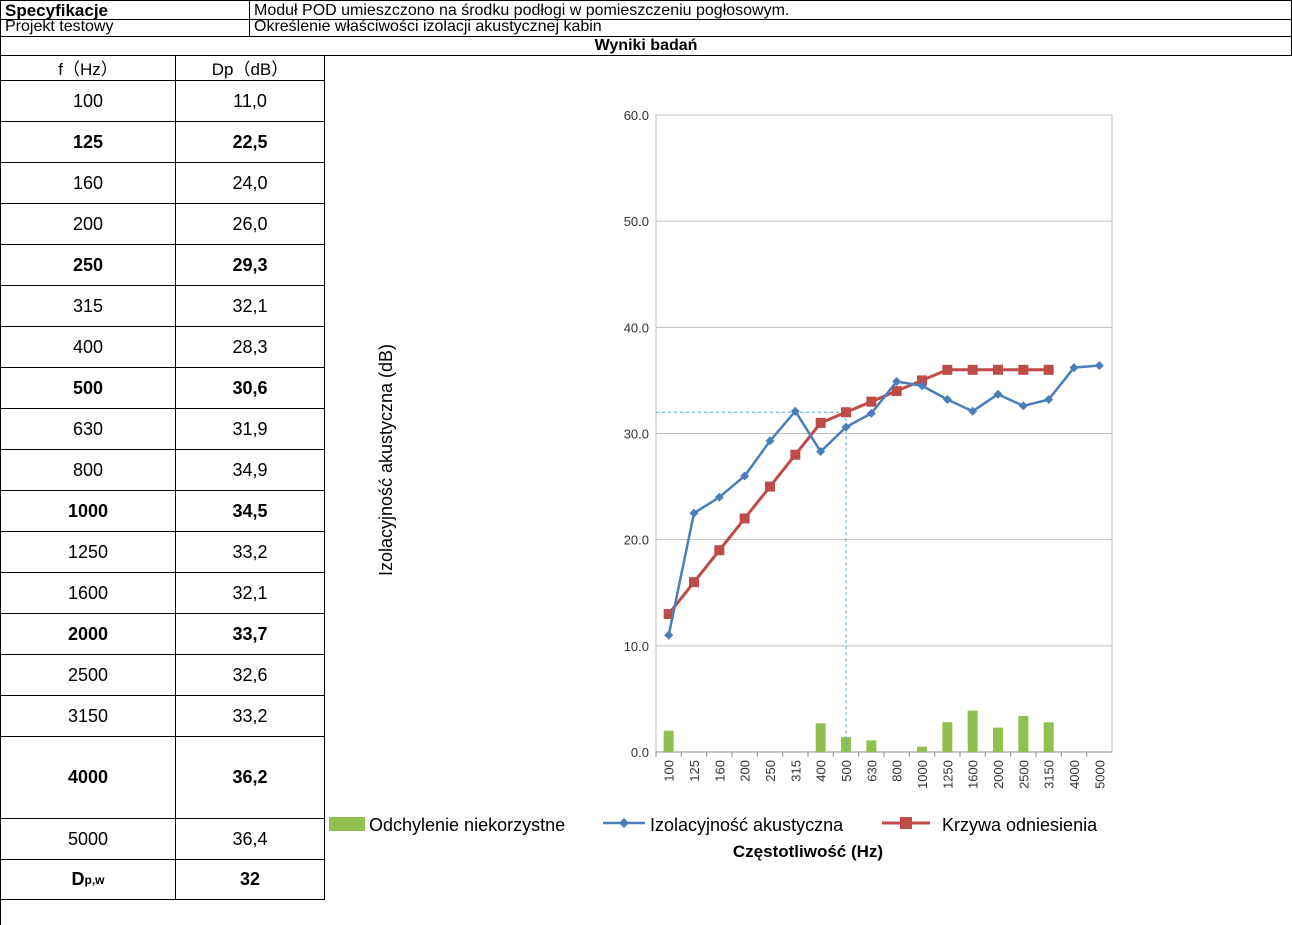 Image resolution: width=1292 pixels, height=925 pixels. What do you see at coordinates (636, 221) in the screenshot?
I see `y-tick-label: 50.0` at bounding box center [636, 221].